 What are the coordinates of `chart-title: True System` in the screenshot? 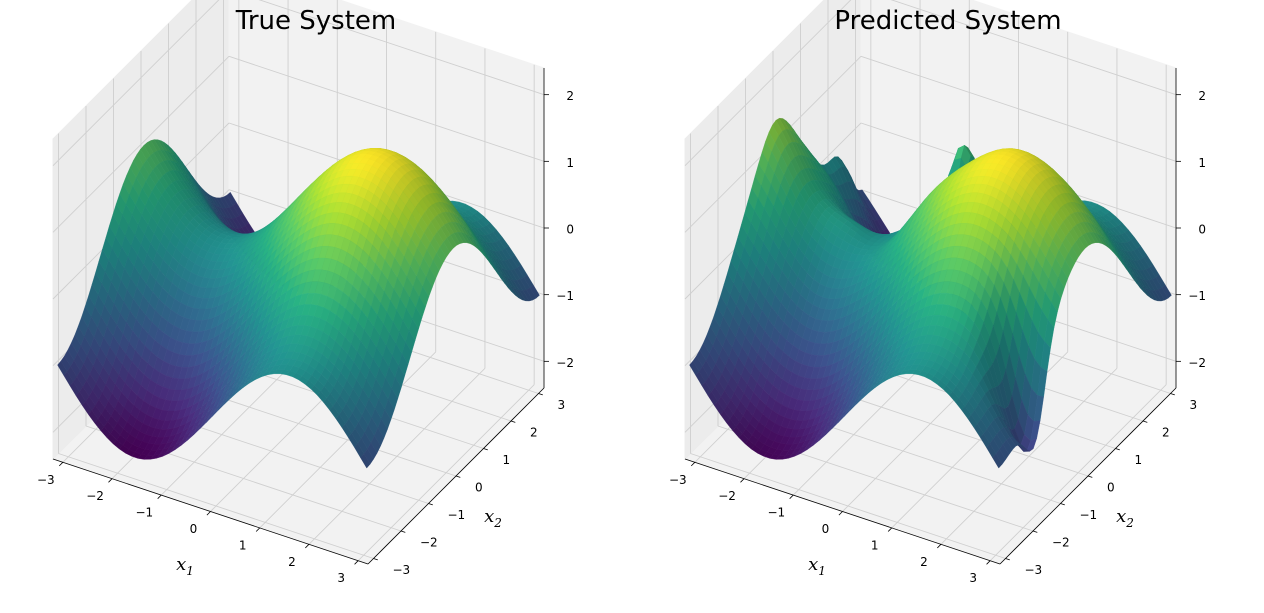 It's located at (316, 21).